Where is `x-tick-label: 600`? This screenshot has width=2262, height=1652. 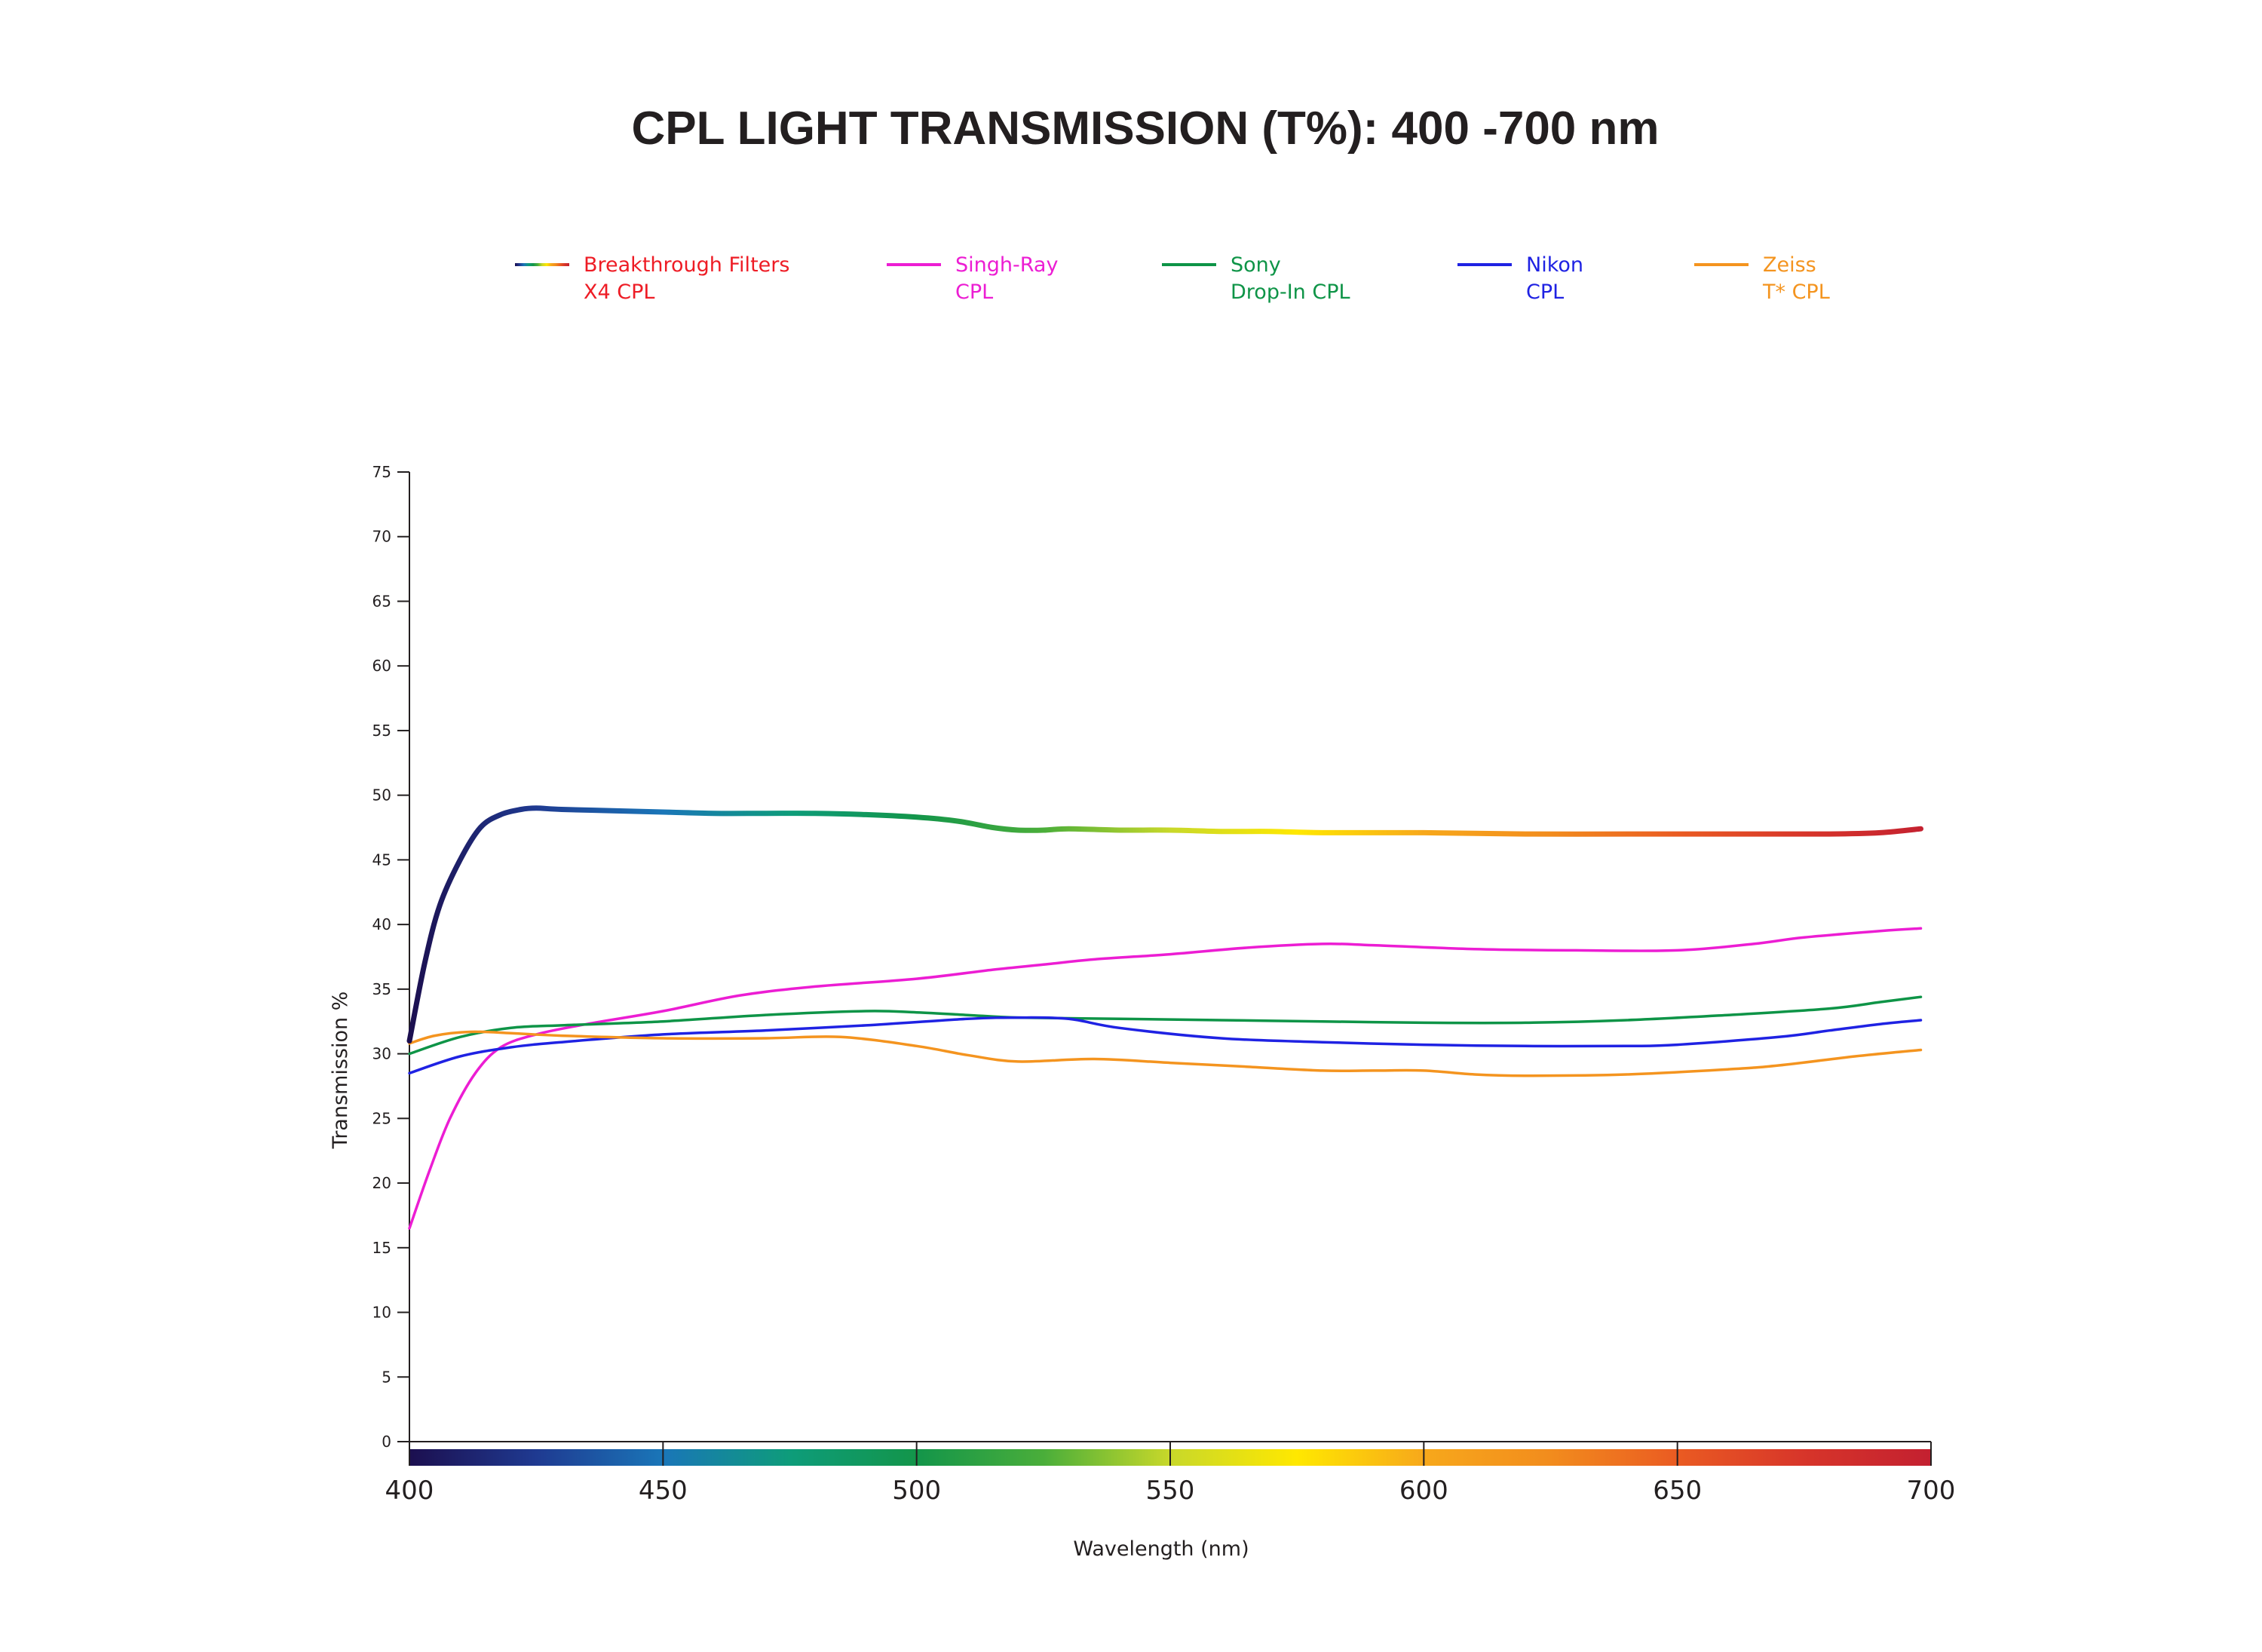
x-tick-label: 600 is located at coordinates (1423, 1491).